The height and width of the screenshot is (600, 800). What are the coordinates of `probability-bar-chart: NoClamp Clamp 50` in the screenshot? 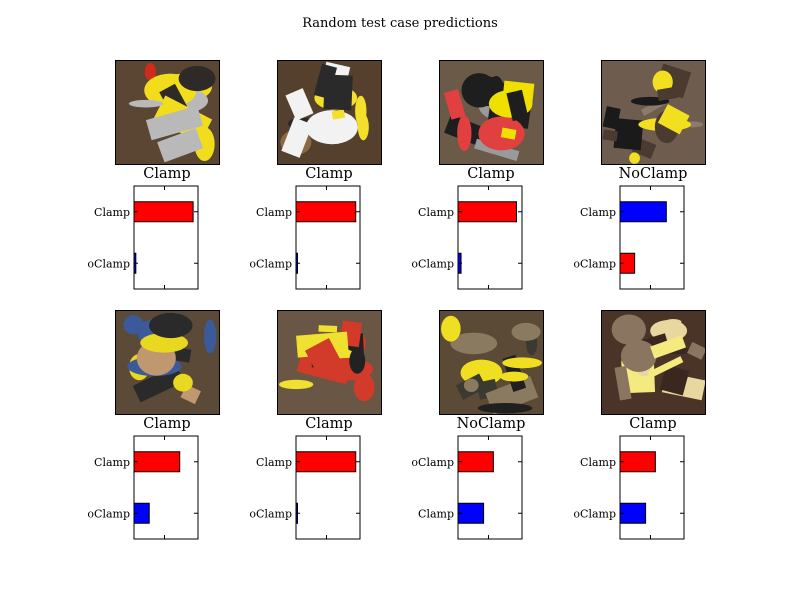 It's located at (462, 495).